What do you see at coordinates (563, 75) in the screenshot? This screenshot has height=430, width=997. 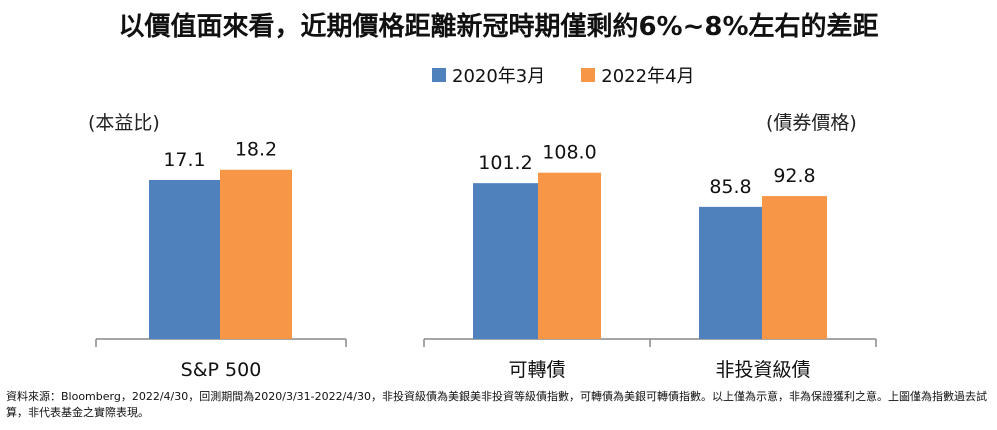 I see `legend: 2020年3月 2022年4月` at bounding box center [563, 75].